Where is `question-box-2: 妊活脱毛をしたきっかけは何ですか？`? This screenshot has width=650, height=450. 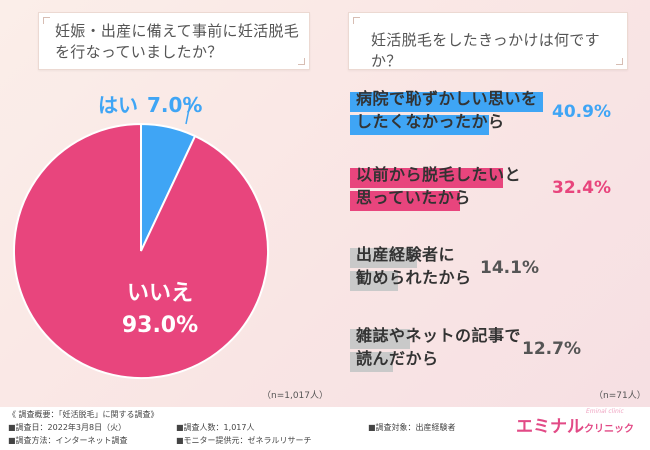
question-box-2: 妊活脱毛をしたきっかけは何ですか？ is located at coordinates (488, 41).